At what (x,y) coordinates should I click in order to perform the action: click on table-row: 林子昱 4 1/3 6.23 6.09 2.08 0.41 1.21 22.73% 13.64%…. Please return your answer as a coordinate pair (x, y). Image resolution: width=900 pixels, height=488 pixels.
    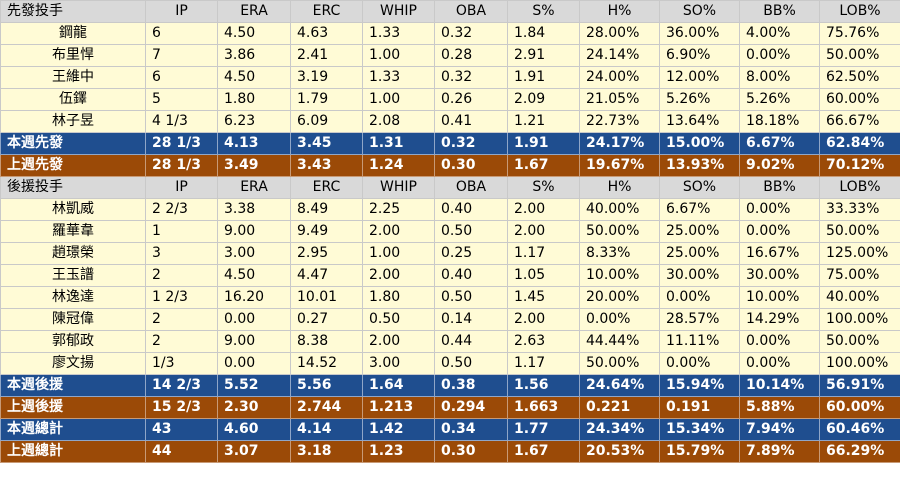
    Looking at the image, I should click on (450, 121).